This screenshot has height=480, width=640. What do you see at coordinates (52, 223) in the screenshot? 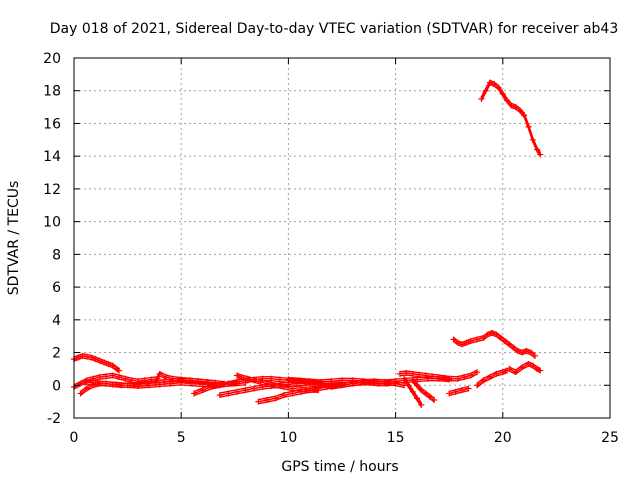
I see `y-tick-label: 10` at bounding box center [52, 223].